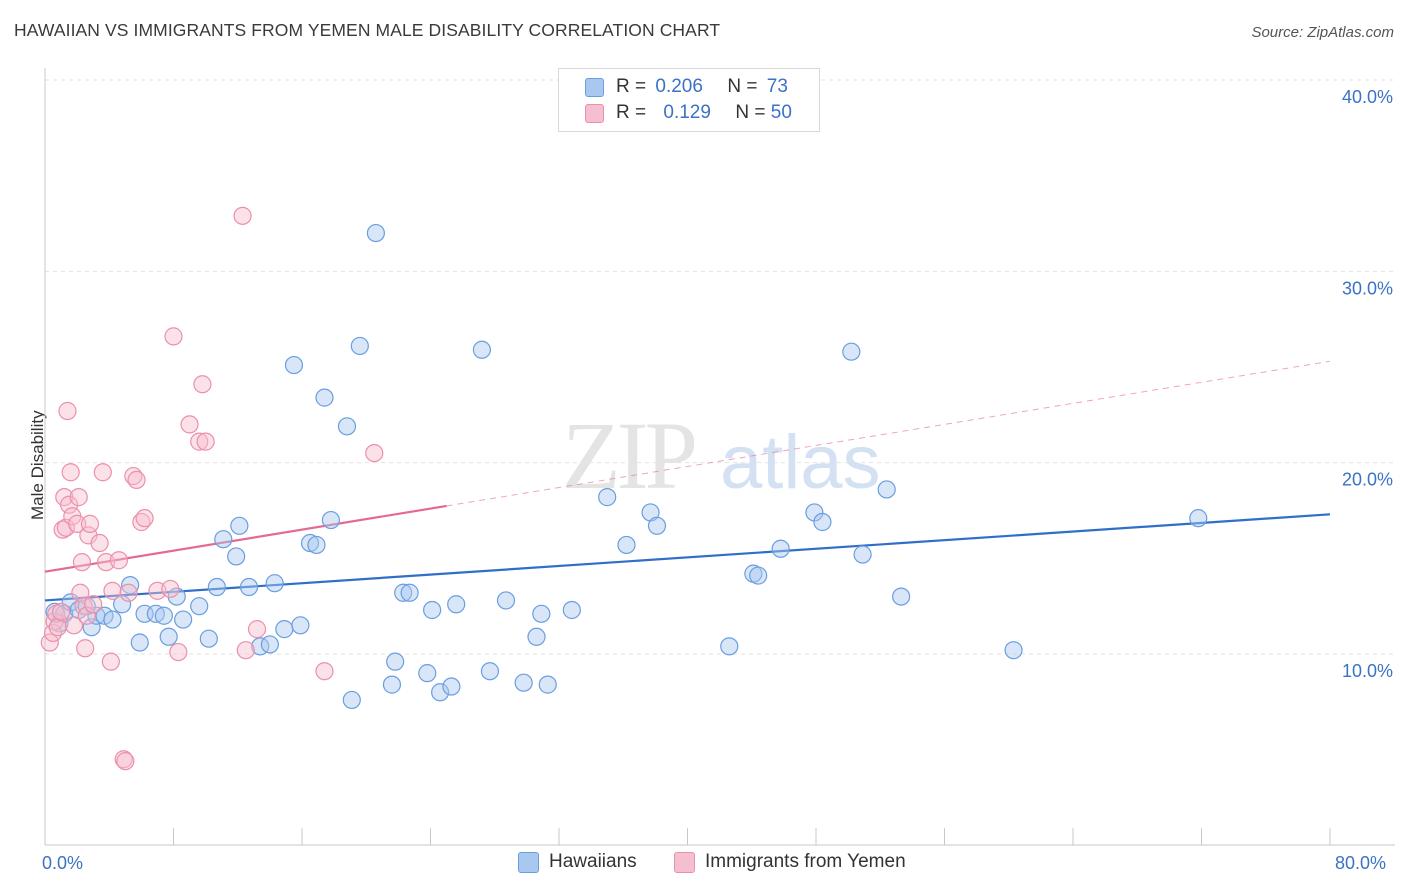 This screenshot has width=1406, height=892. Describe the element at coordinates (593, 861) in the screenshot. I see `hawaiians-label: Hawaiians` at that location.